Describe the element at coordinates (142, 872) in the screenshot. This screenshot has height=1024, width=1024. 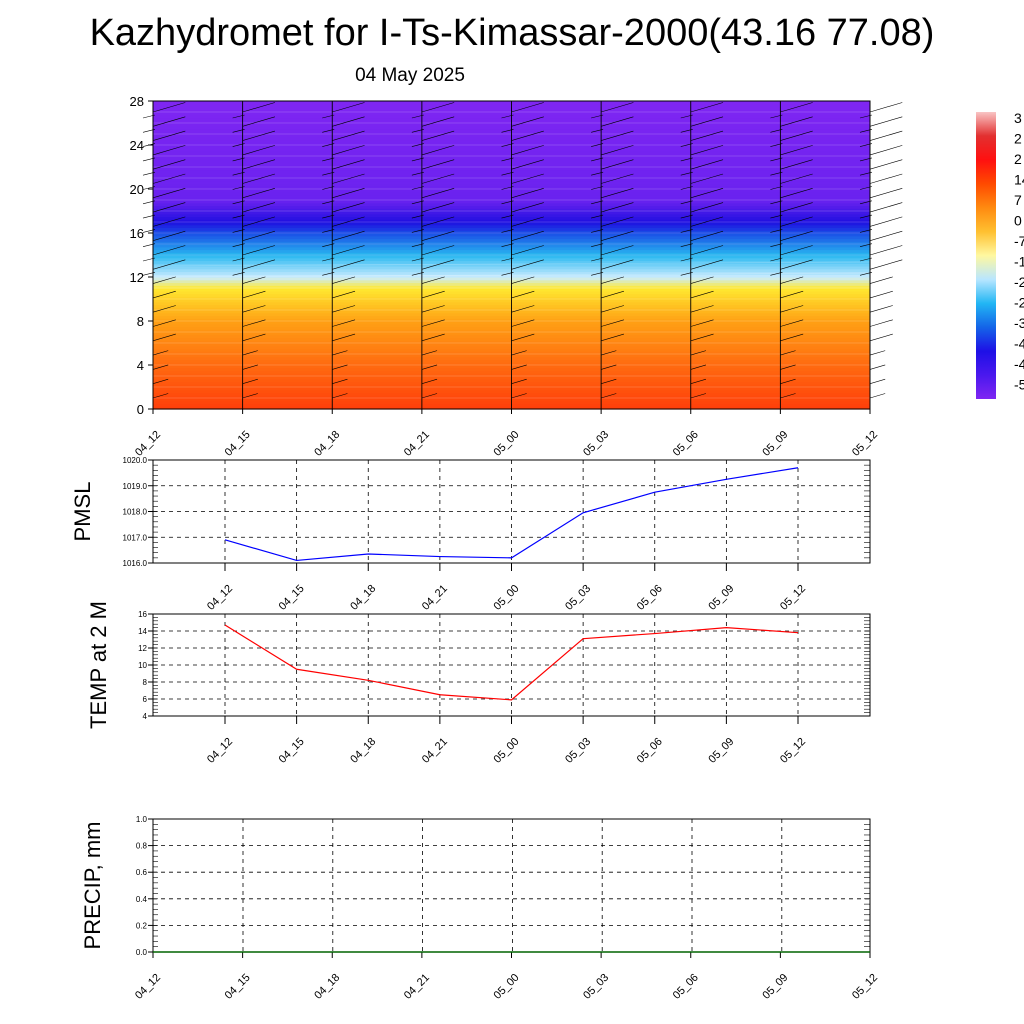
I see `y-tick-label: 0.6` at that location.